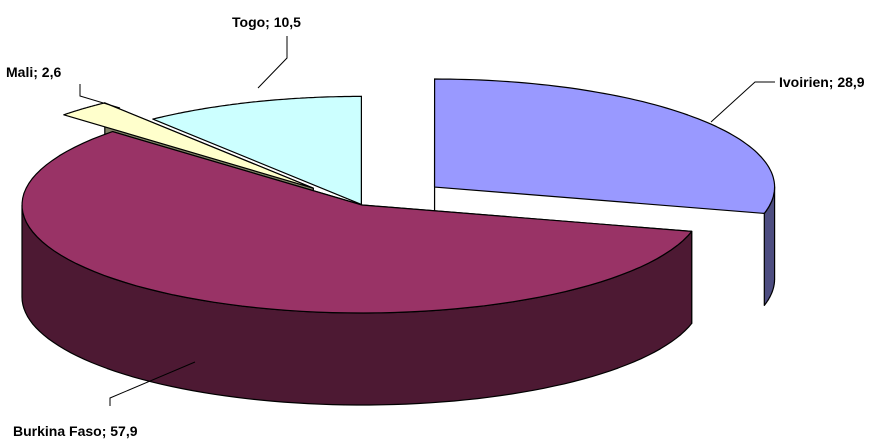  What do you see at coordinates (188, 145) in the screenshot?
I see `slice-mali-top` at bounding box center [188, 145].